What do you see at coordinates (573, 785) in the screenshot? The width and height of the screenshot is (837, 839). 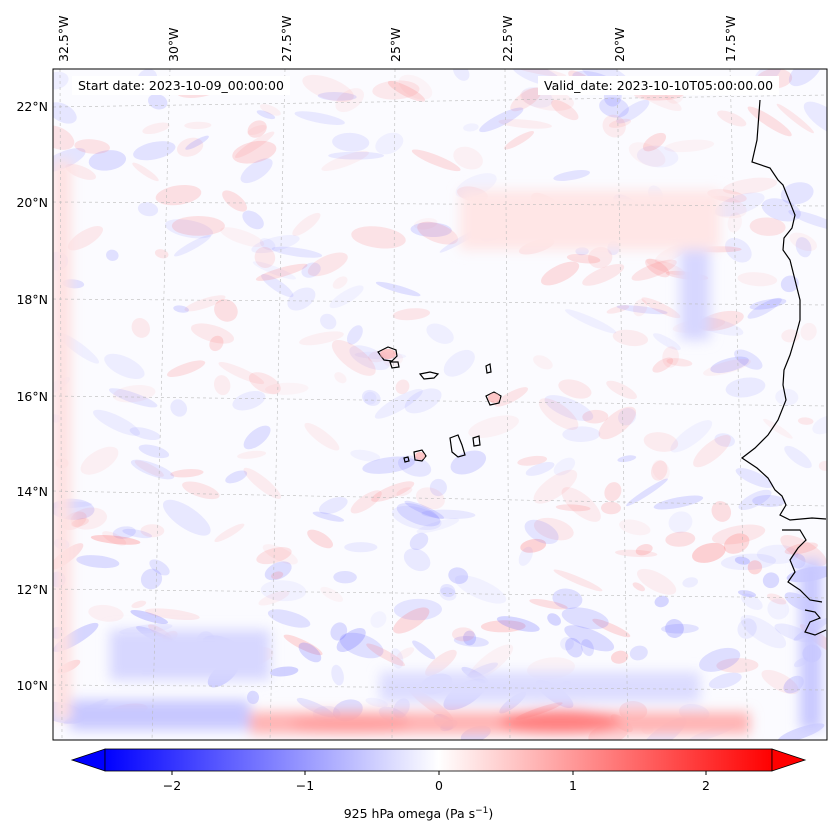 I see `colorbar-tick-label: 1` at bounding box center [573, 785].